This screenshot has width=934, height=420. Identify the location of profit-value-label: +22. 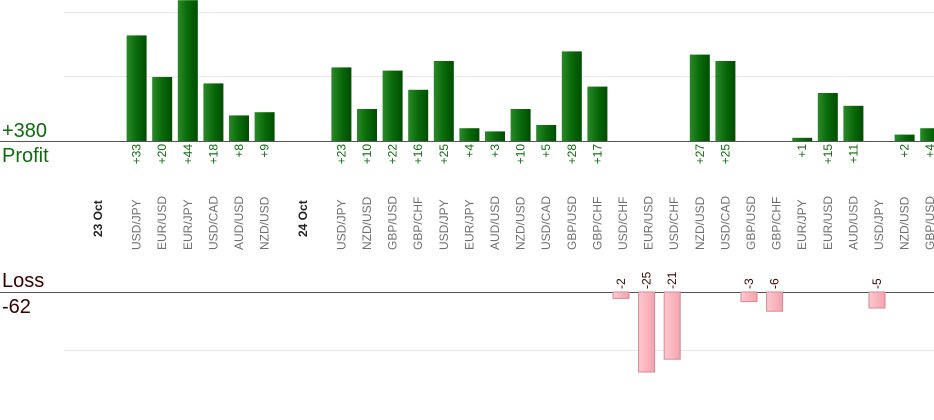
(393, 154).